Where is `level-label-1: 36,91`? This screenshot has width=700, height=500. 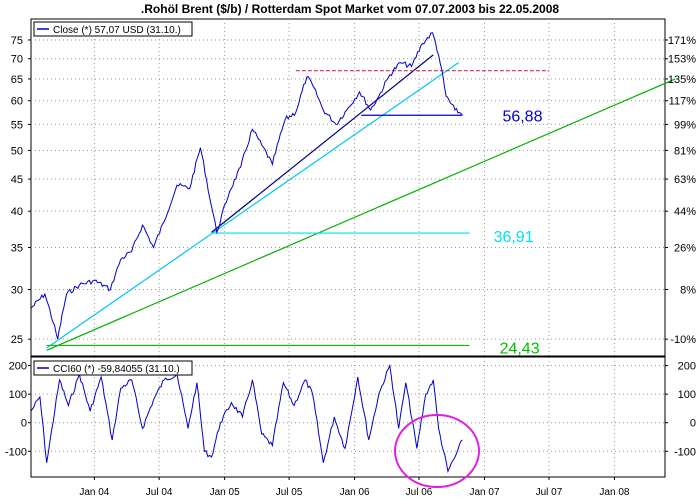 level-label-1: 36,91 is located at coordinates (514, 237).